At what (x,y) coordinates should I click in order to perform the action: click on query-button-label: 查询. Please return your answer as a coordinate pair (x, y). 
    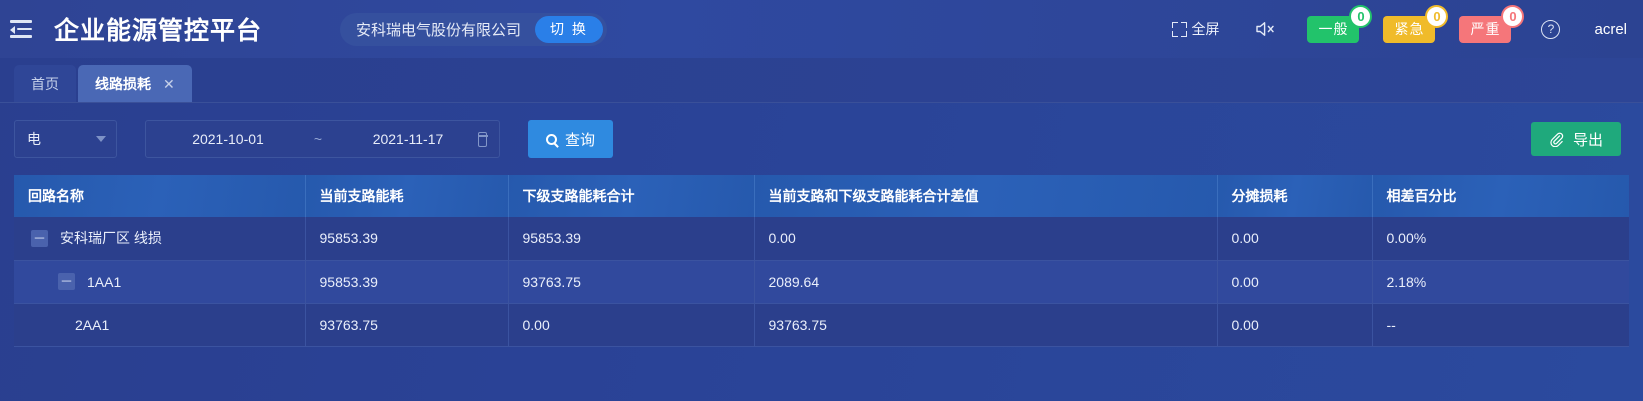
    Looking at the image, I should click on (580, 140).